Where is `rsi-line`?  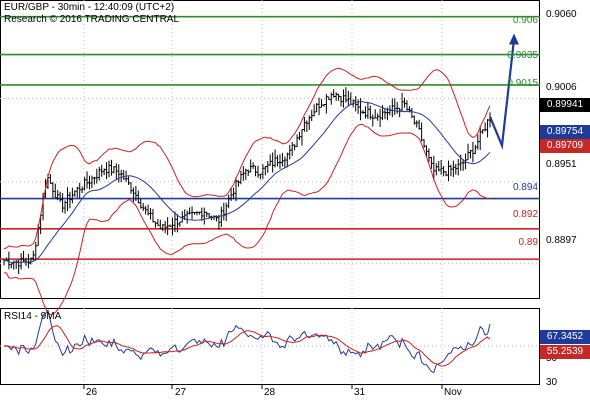
rsi-line is located at coordinates (247, 341).